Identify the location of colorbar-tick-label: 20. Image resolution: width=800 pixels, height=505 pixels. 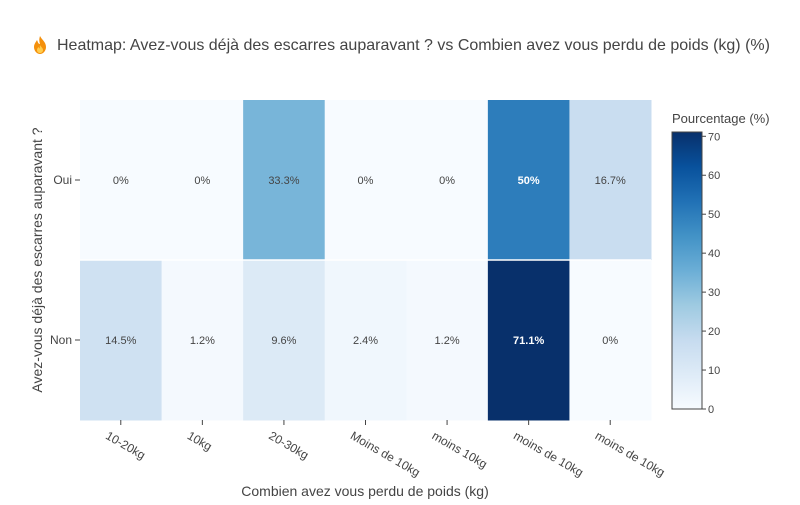
(714, 332).